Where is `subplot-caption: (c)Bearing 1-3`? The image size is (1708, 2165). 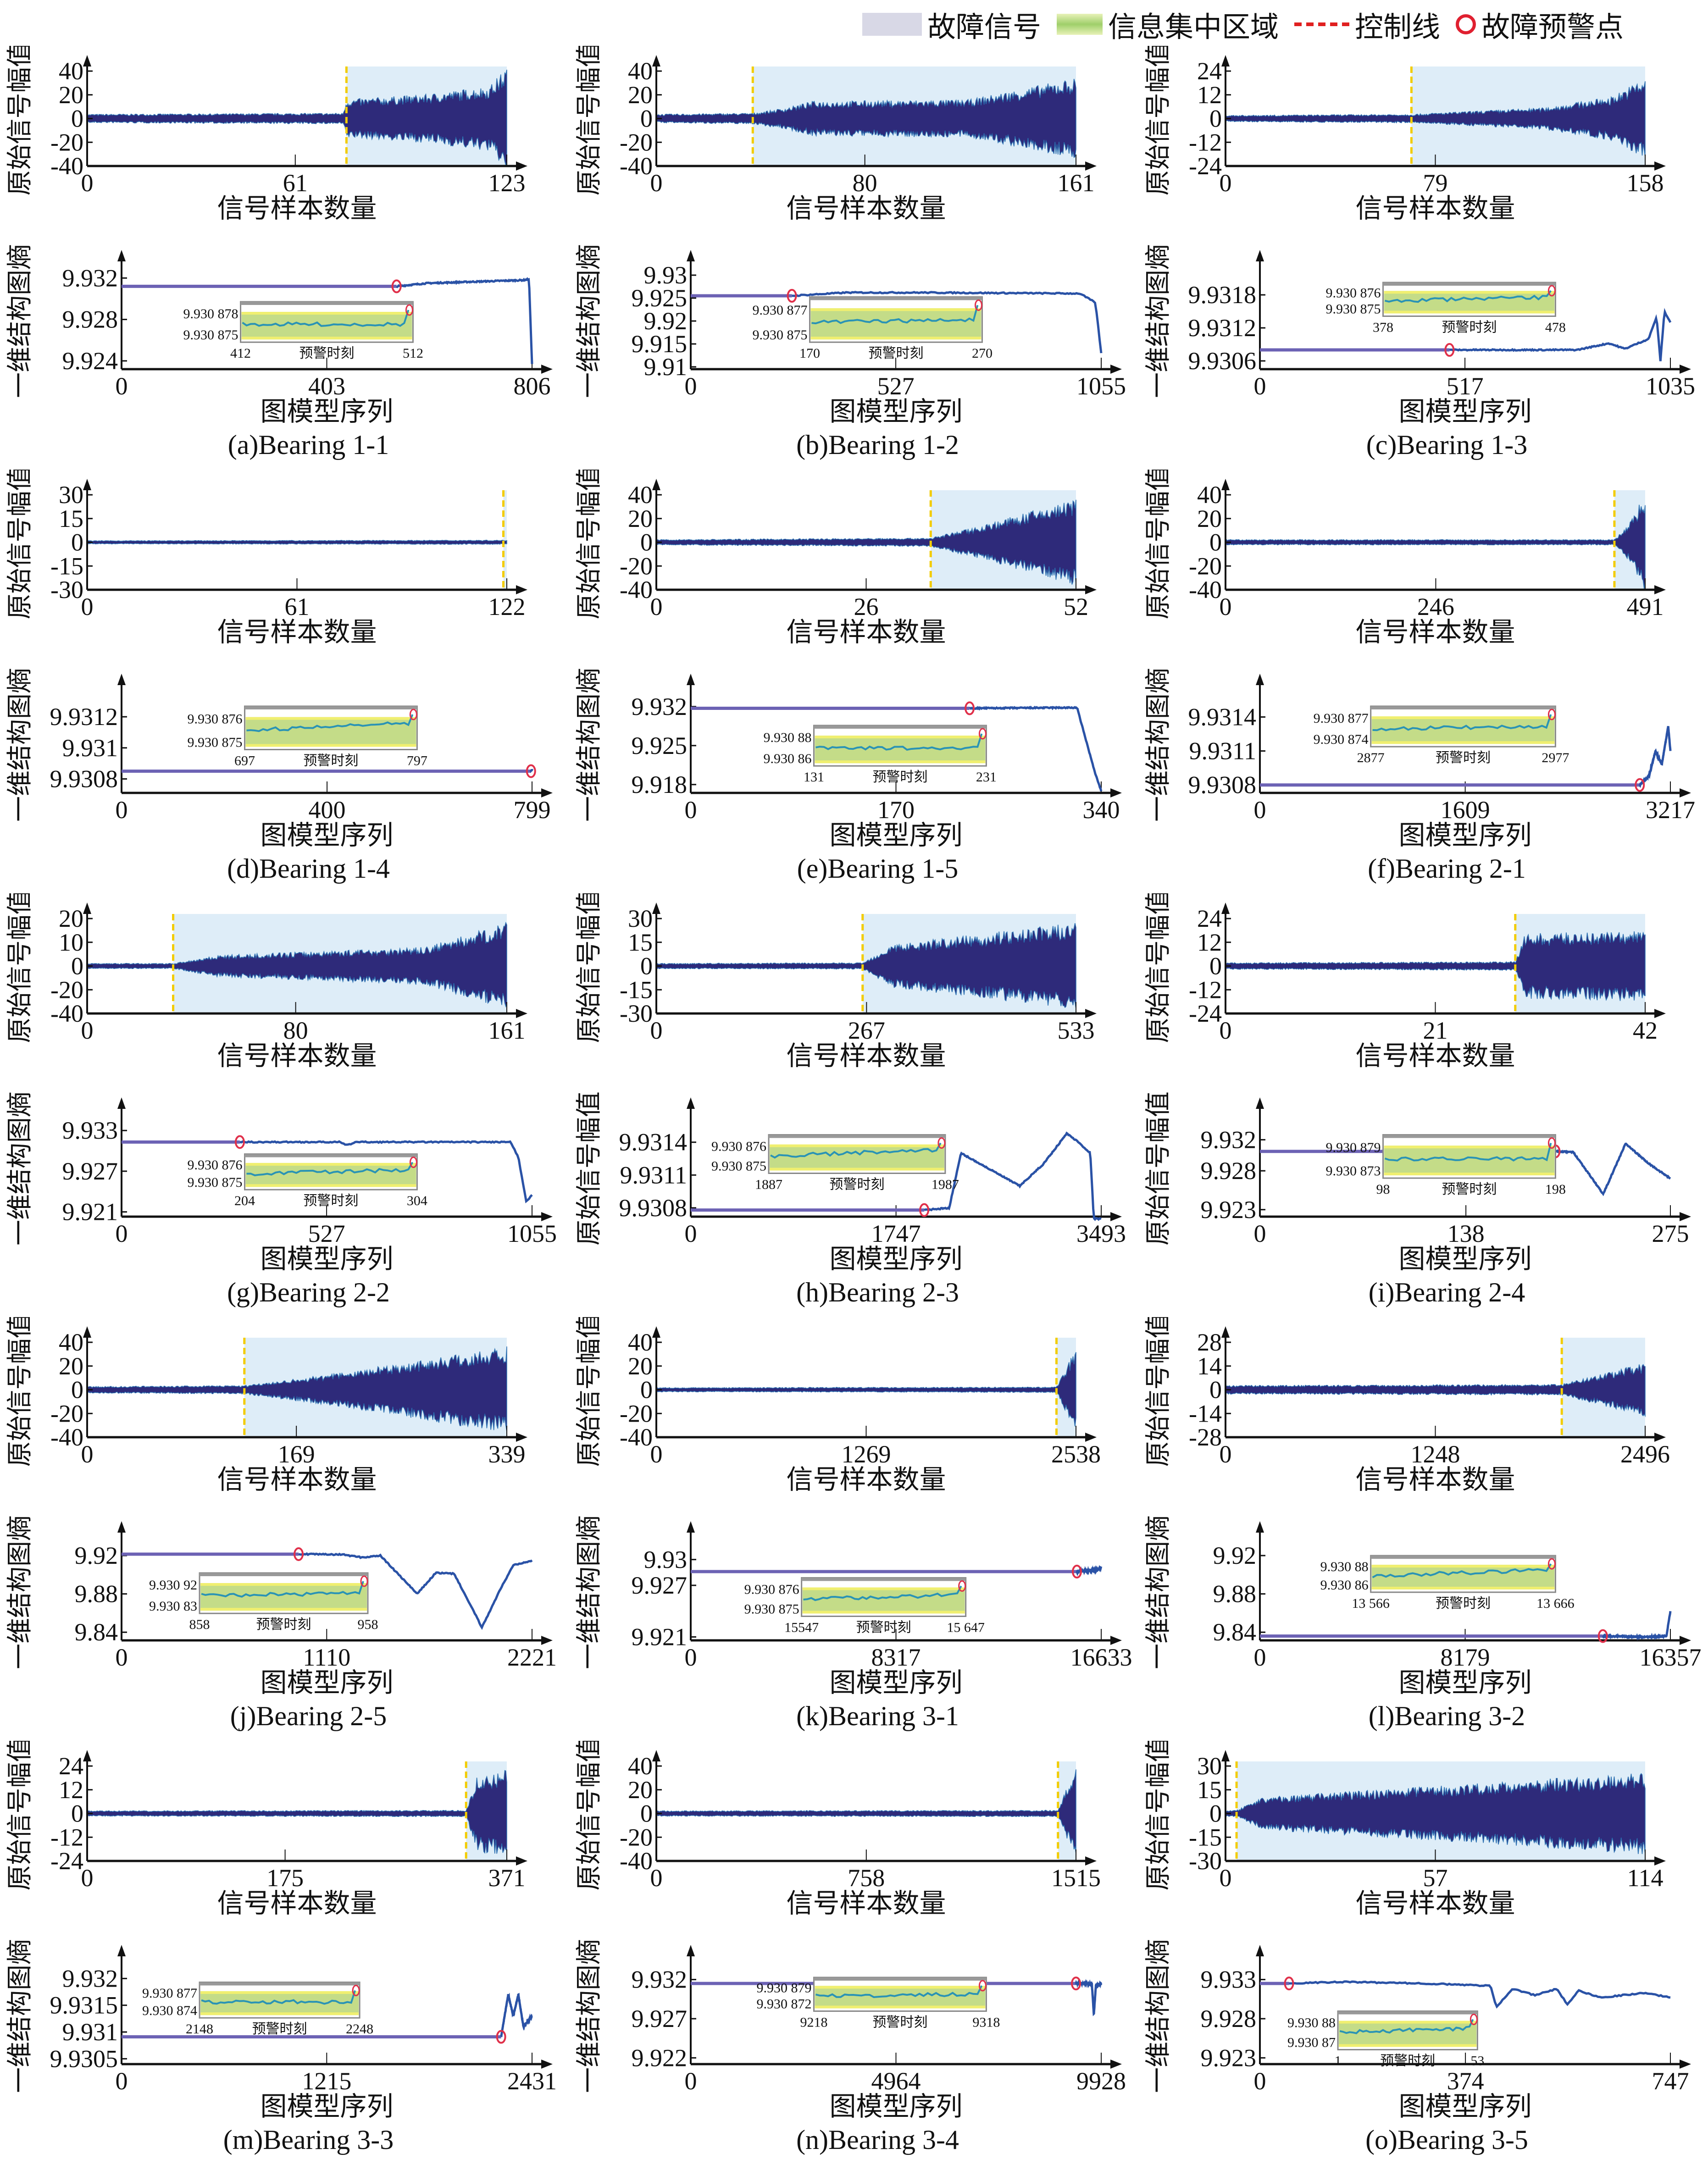 subplot-caption: (c)Bearing 1-3 is located at coordinates (1447, 445).